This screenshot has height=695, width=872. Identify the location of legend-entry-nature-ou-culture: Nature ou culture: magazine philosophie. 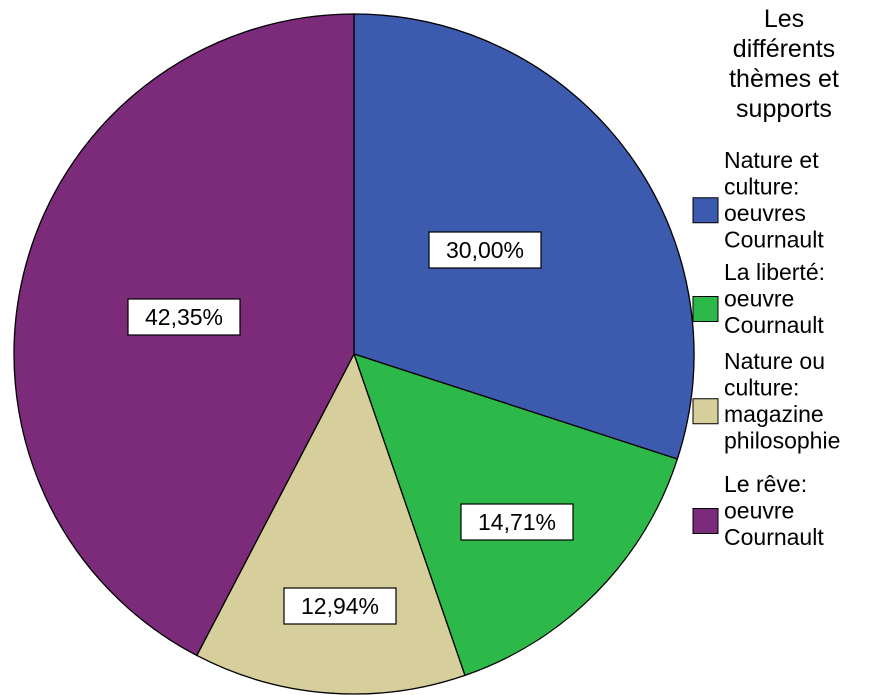
(766, 401).